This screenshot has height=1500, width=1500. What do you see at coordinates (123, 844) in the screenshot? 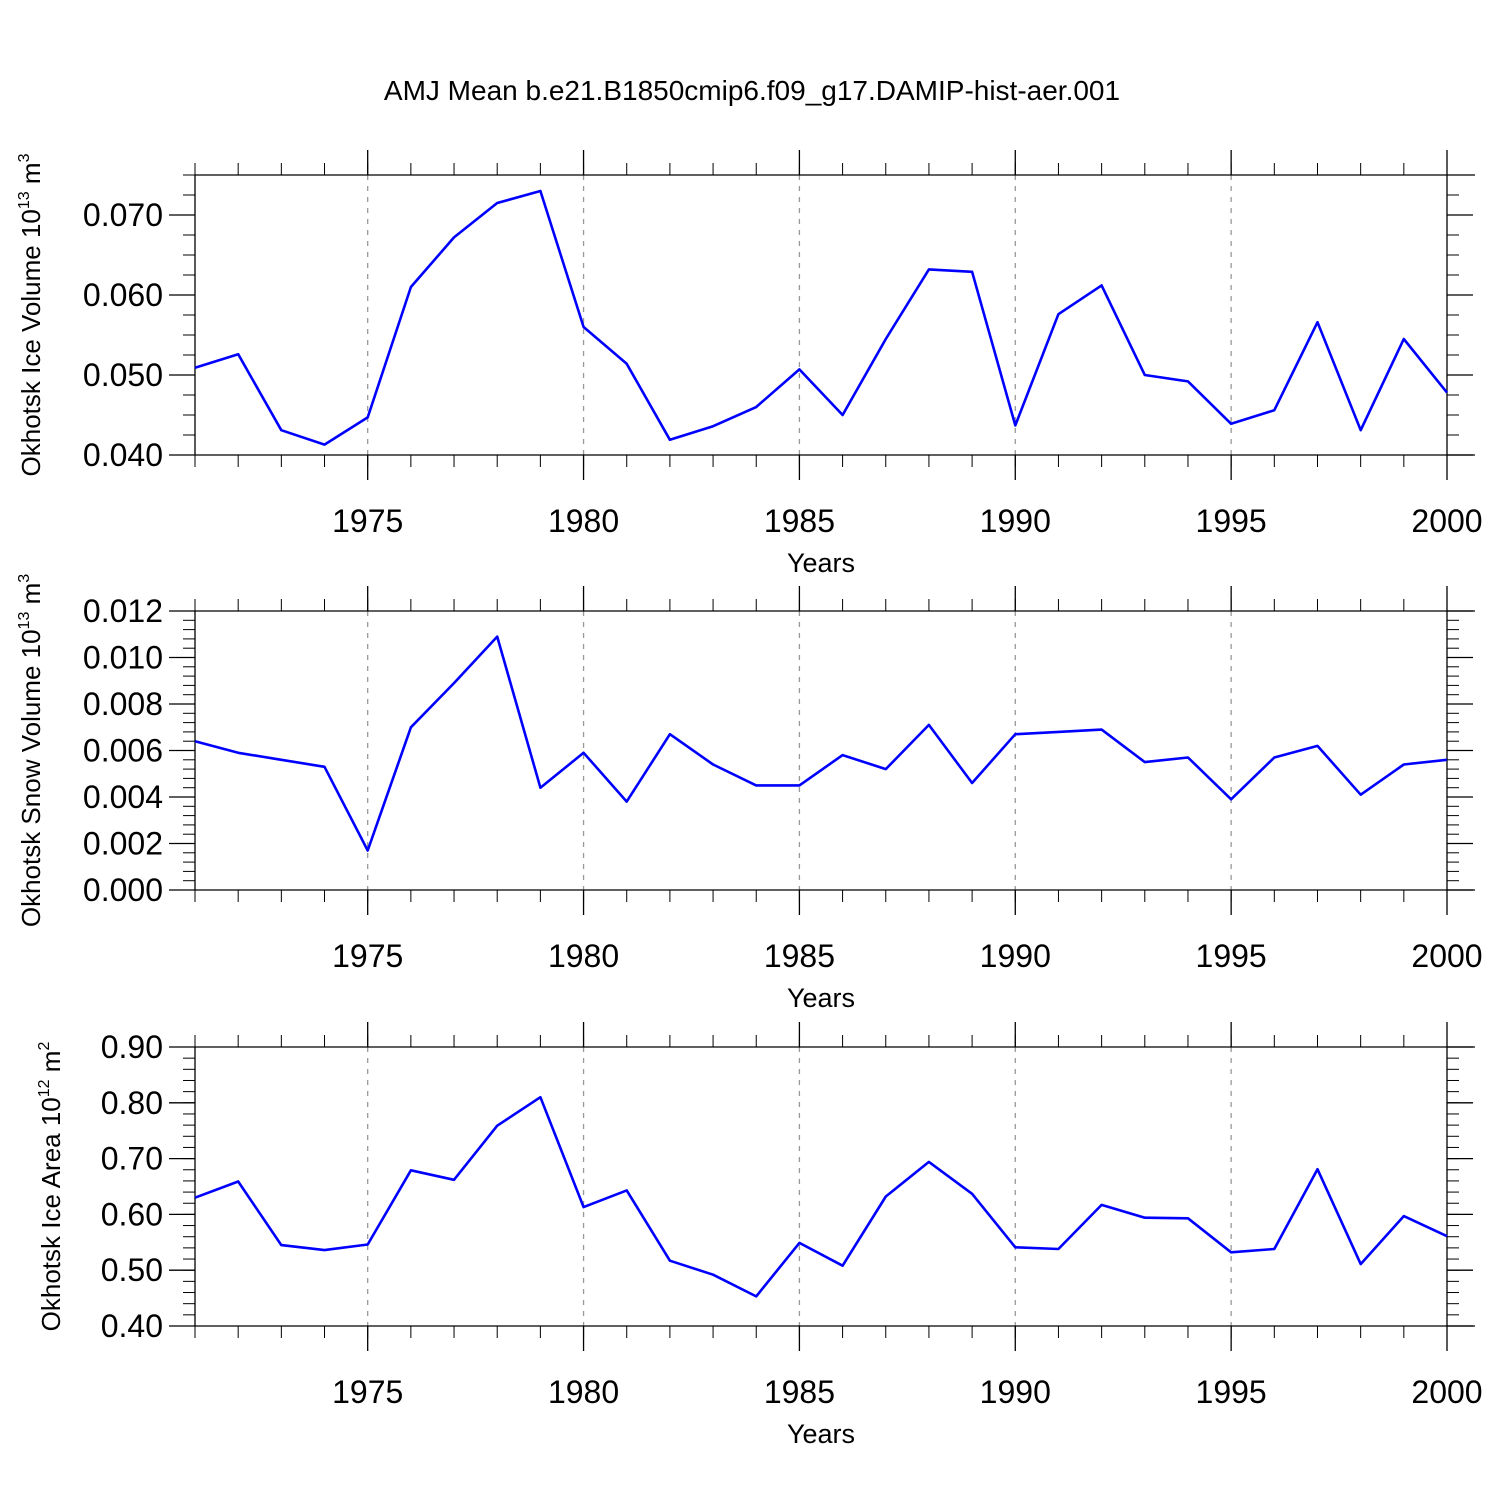
I see `y-tick-label: 0.002` at bounding box center [123, 844].